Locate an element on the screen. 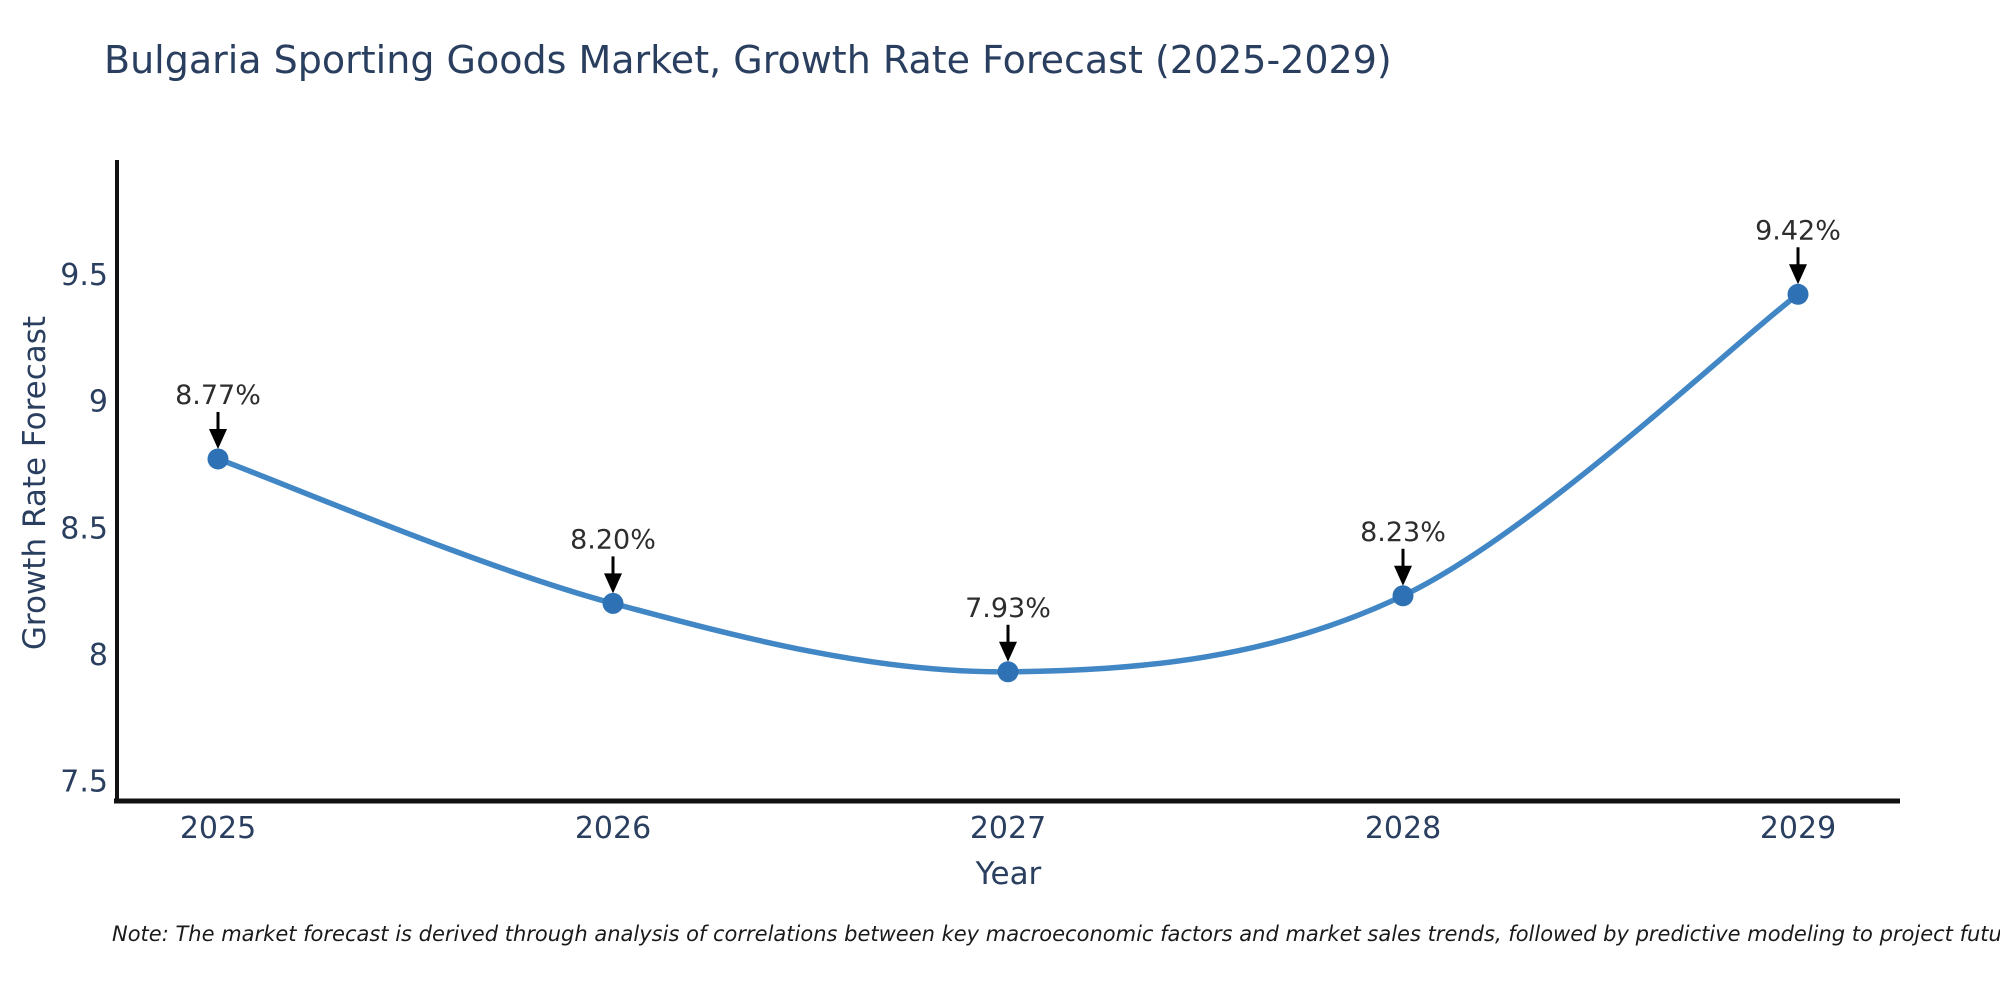  x-tick-label: 2026 is located at coordinates (613, 828).